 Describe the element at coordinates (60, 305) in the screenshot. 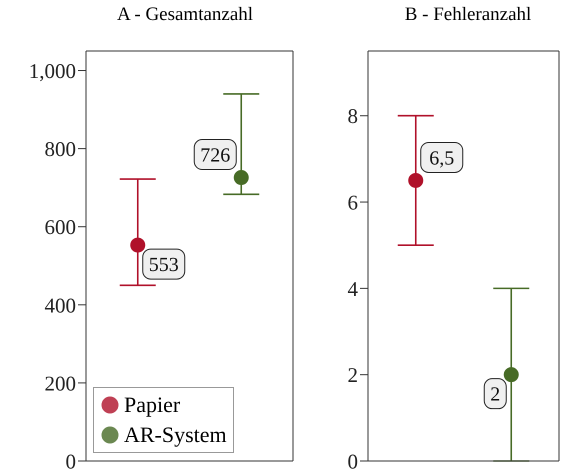

I see `y-tick-label: 400` at that location.